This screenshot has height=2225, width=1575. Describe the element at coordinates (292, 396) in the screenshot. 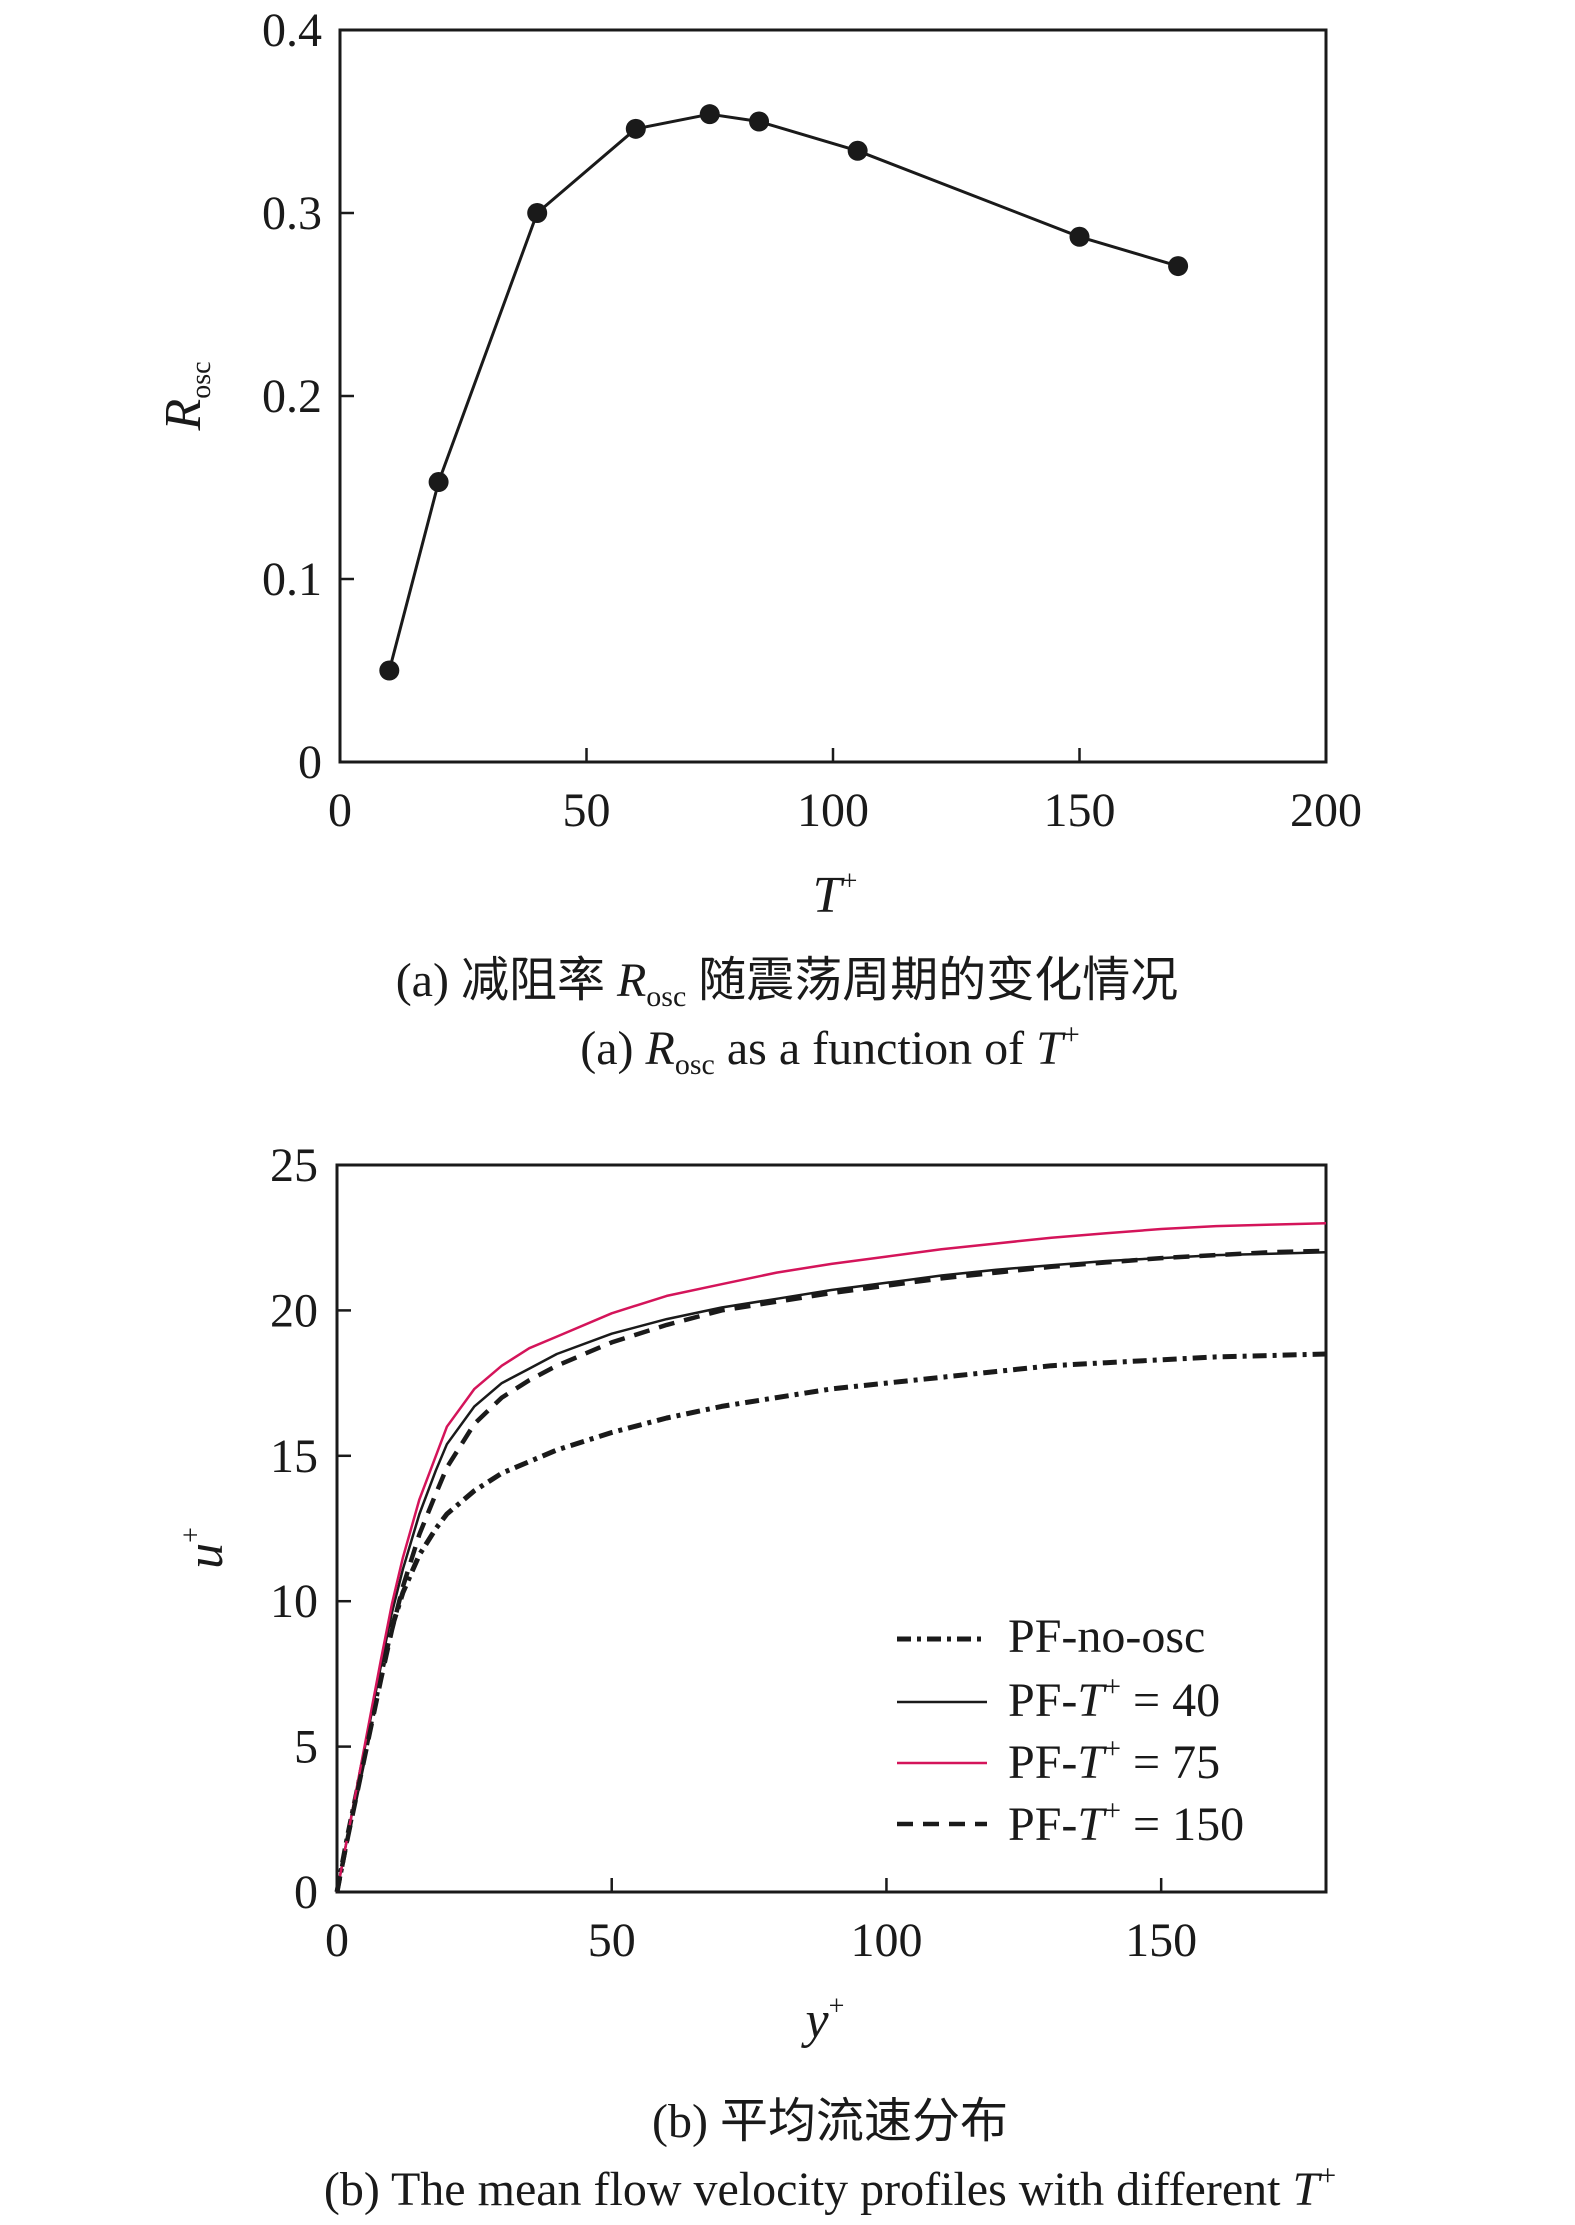

I see `y-tick-label: 0.2` at that location.